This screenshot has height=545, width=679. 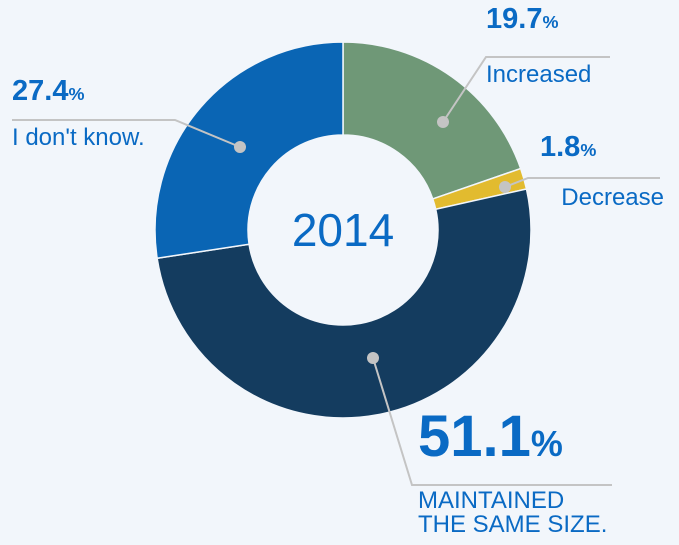 I want to click on center-label: 2014, so click(x=343, y=230).